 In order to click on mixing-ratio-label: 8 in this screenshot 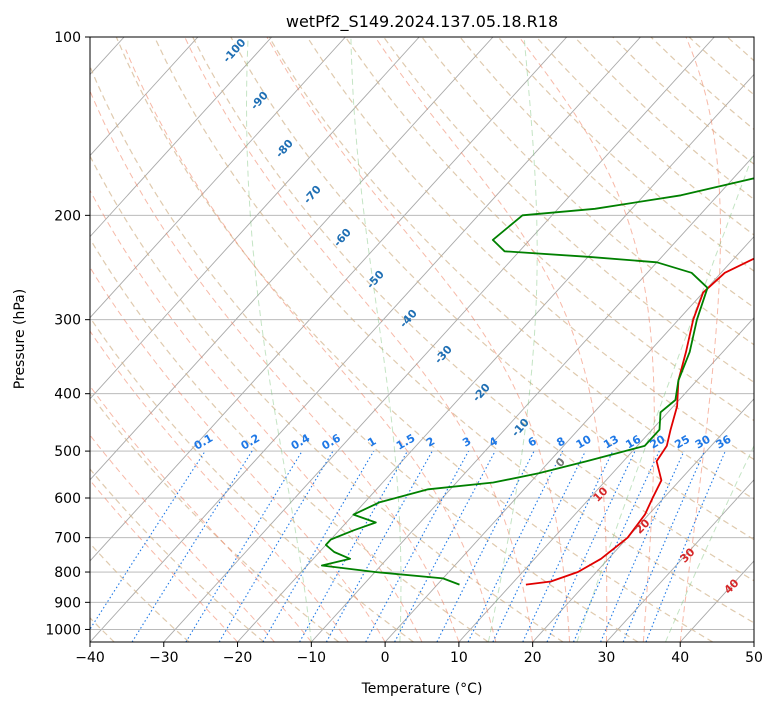, I will do `click(560, 442)`.